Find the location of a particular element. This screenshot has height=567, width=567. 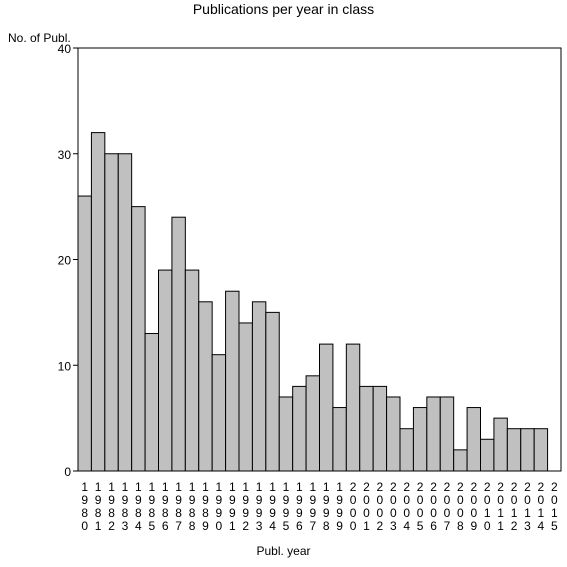

y-tick-label-0: 0 is located at coordinates (67, 472).